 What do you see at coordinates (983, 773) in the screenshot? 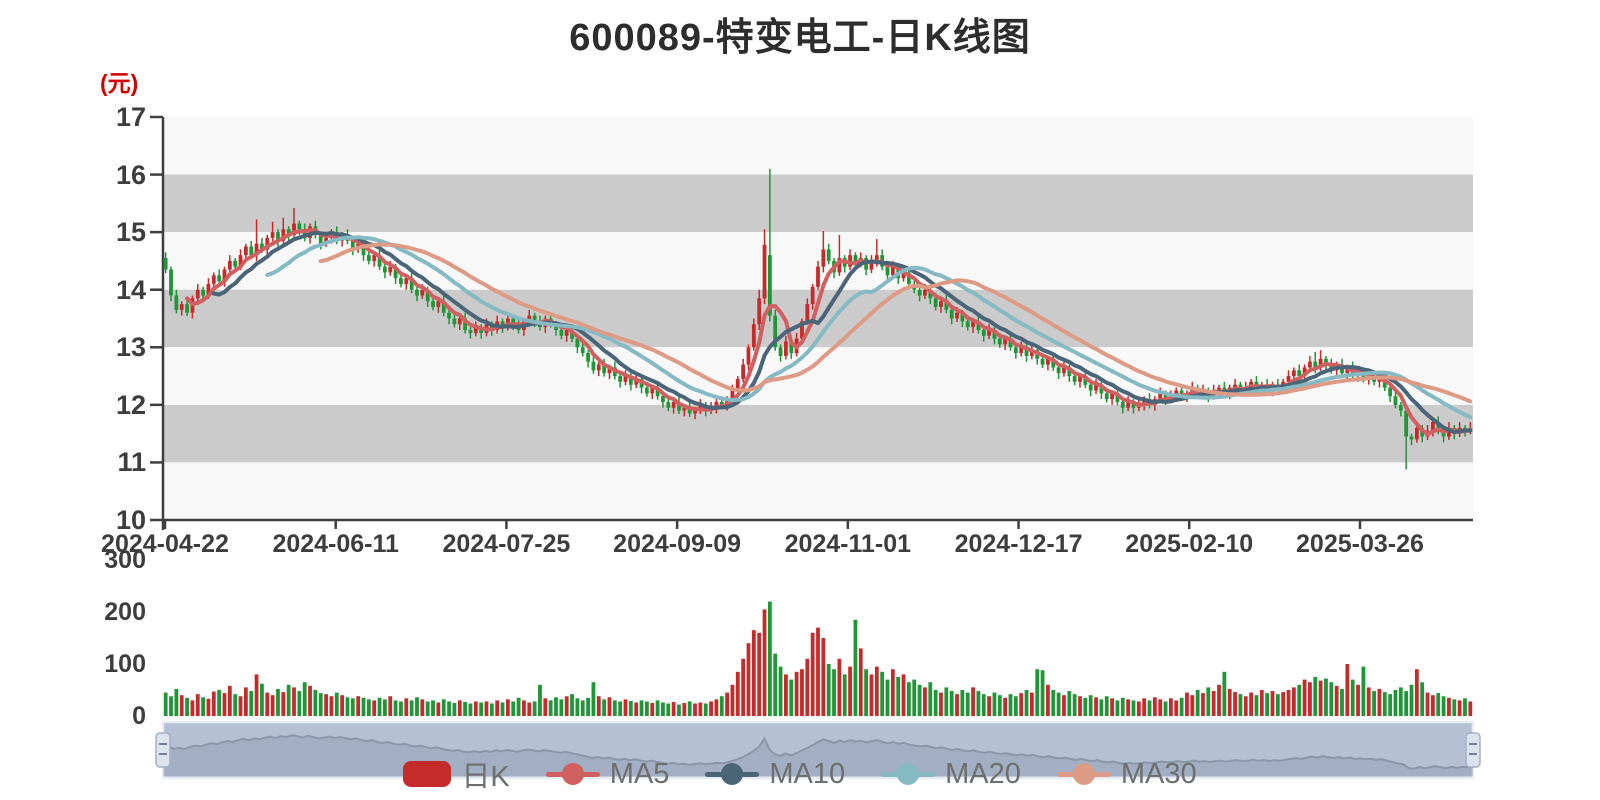
I see `legend-item-label: MA20` at bounding box center [983, 773].